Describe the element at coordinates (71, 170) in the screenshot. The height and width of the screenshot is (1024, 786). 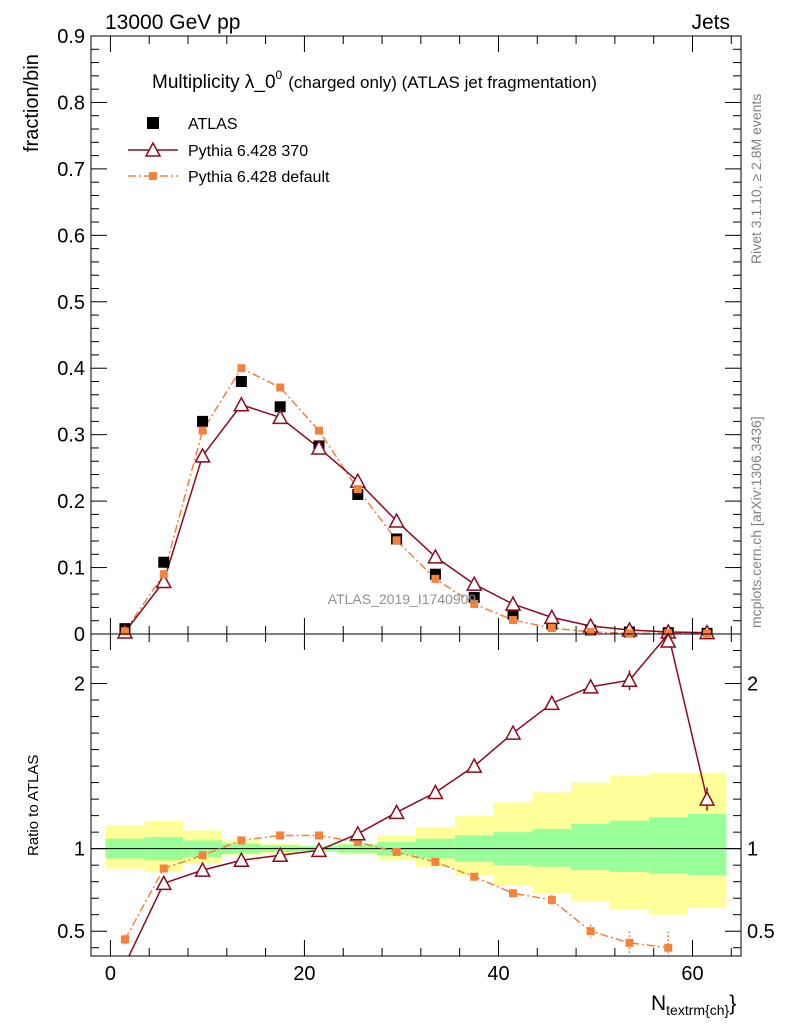
I see `main-ytick-label: 0.7` at that location.